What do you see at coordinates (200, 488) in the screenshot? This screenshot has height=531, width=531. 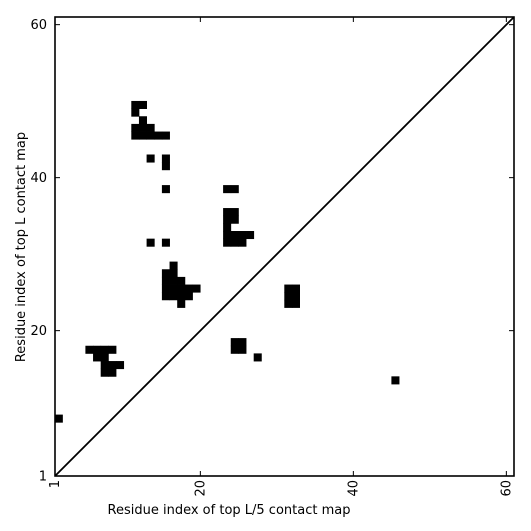 I see `x-tick-label: 20` at bounding box center [200, 488].